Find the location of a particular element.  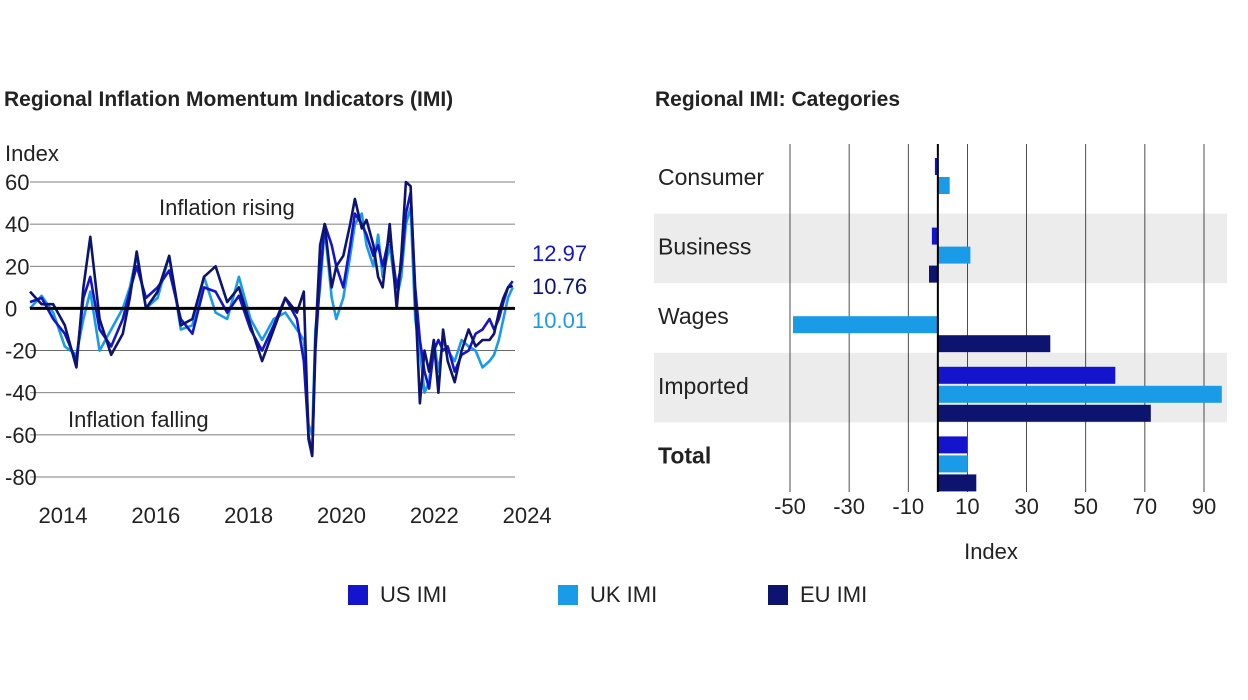

annotation-inflation-falling: Inflation falling is located at coordinates (138, 419).